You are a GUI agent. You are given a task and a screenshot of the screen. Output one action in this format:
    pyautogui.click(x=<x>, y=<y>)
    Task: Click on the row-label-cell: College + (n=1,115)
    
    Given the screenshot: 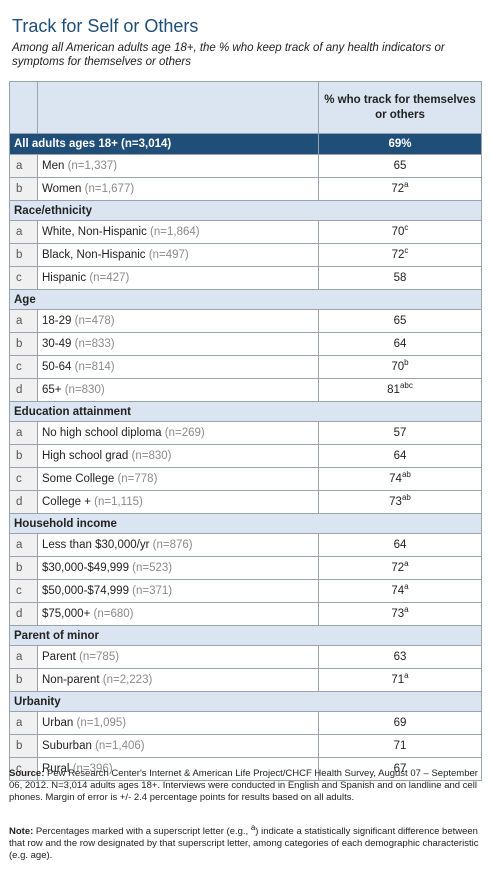 What is the action you would take?
    pyautogui.click(x=178, y=502)
    